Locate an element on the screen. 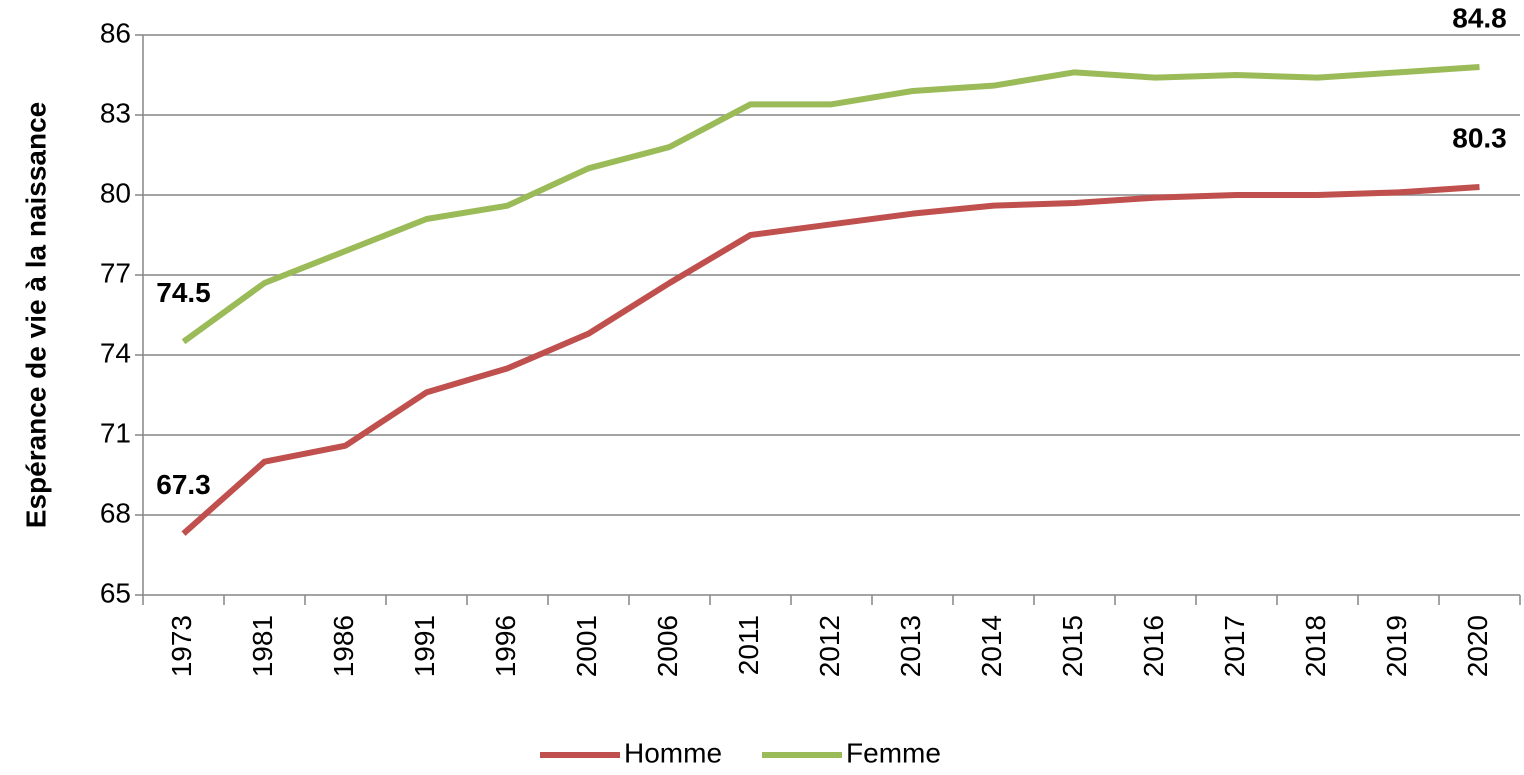 Image resolution: width=1524 pixels, height=775 pixels. x-tick-label: 2006 is located at coordinates (667, 646).